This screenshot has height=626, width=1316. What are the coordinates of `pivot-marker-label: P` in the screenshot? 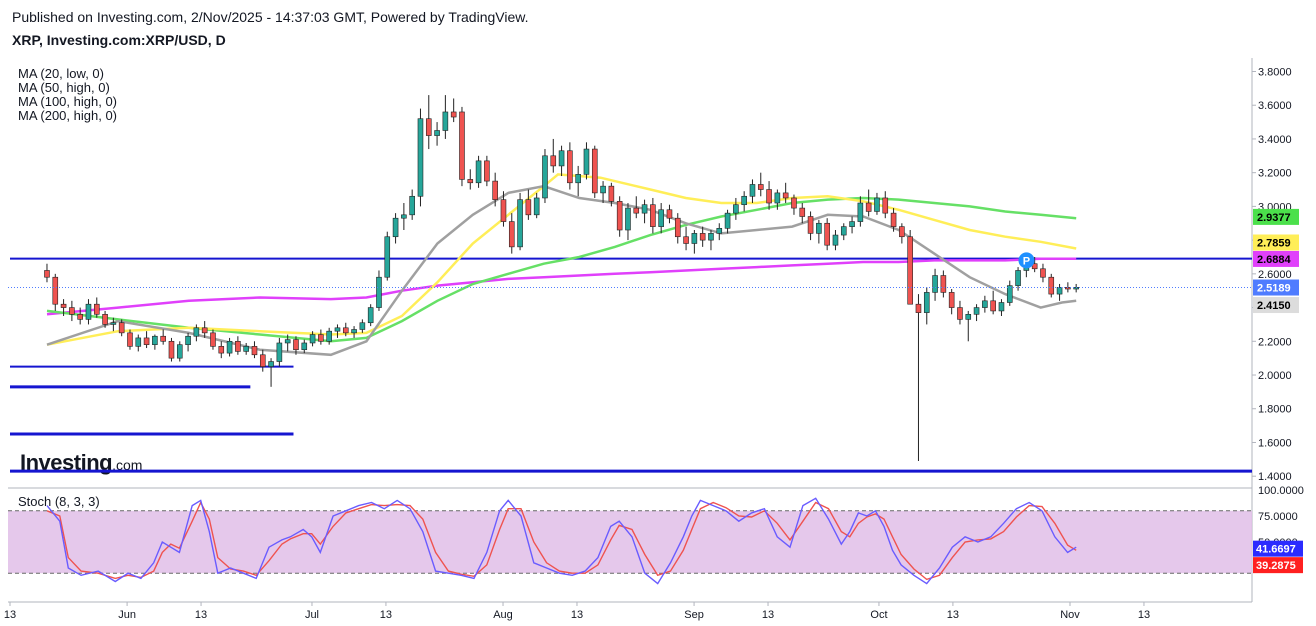 It's located at (1026, 261).